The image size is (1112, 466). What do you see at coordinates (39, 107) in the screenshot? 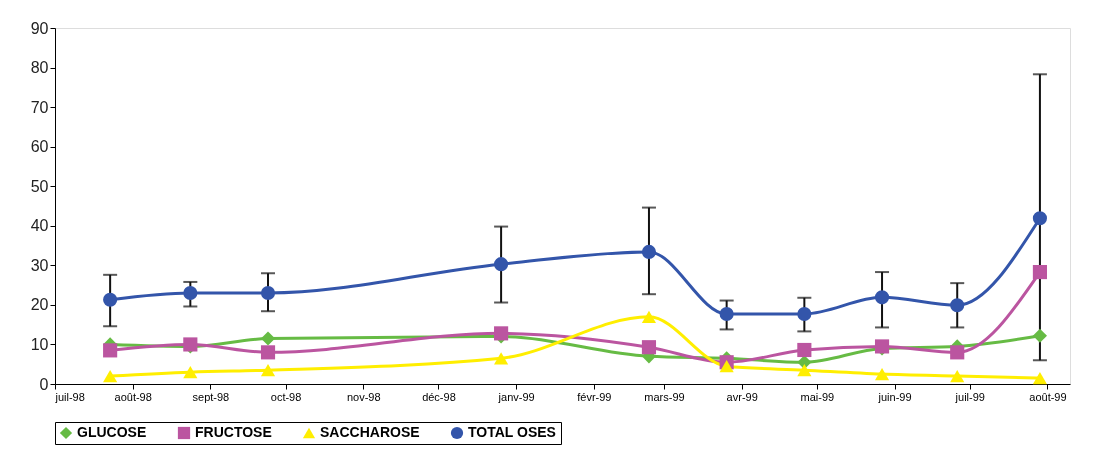
I see `y-tick-label: 70` at bounding box center [39, 107].